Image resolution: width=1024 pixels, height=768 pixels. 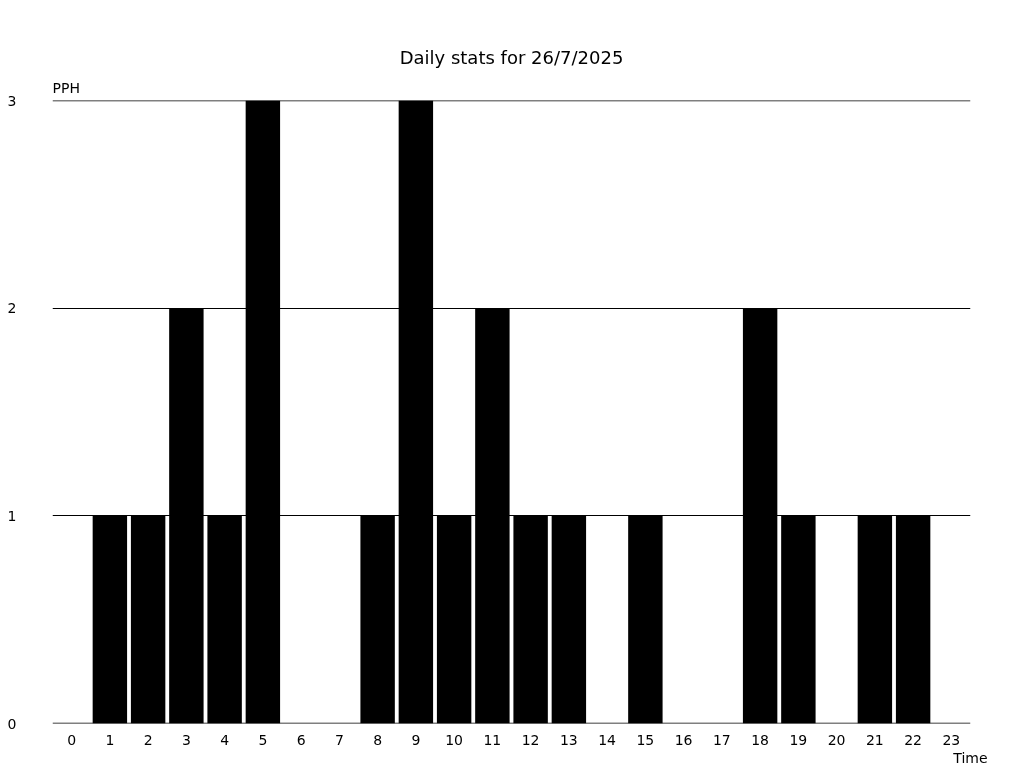 What do you see at coordinates (568, 739) in the screenshot?
I see `x-tick-label: 13` at bounding box center [568, 739].